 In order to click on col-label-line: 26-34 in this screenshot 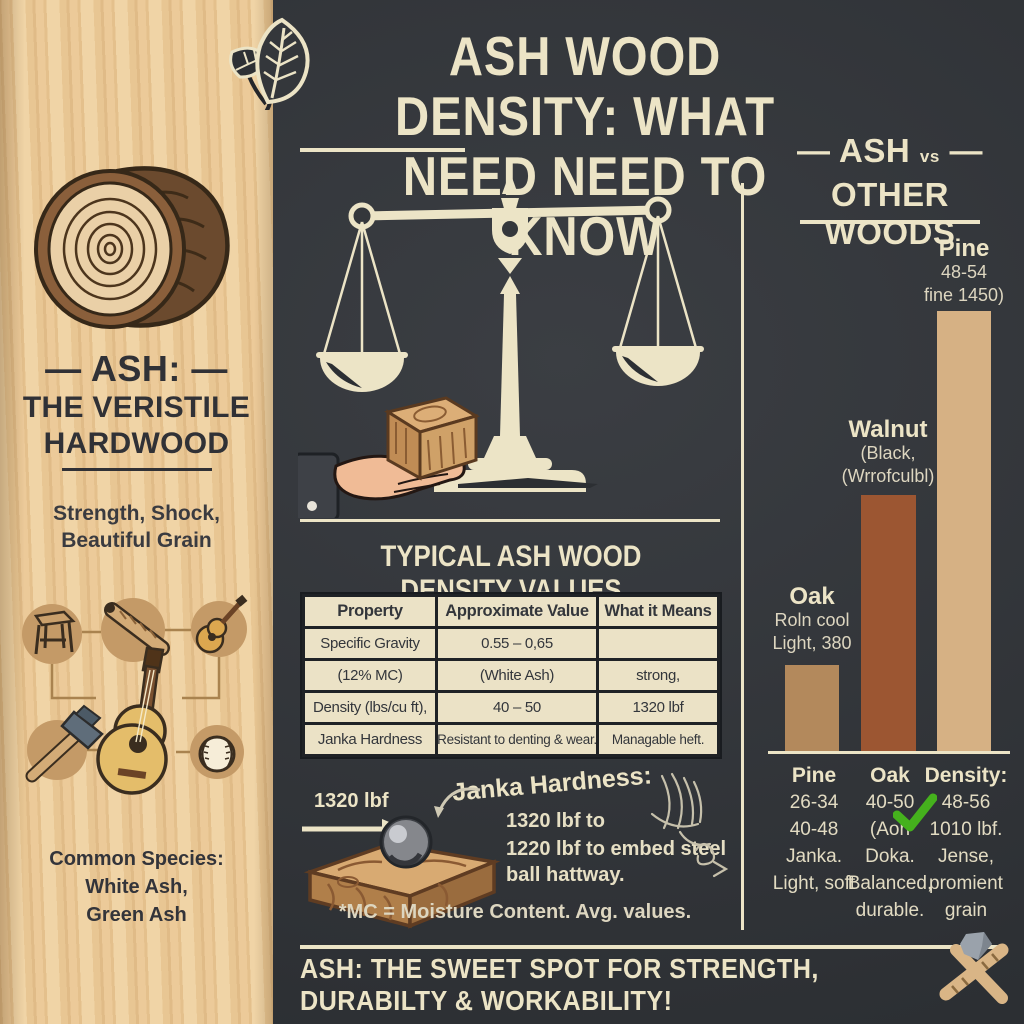, I will do `click(814, 802)`.